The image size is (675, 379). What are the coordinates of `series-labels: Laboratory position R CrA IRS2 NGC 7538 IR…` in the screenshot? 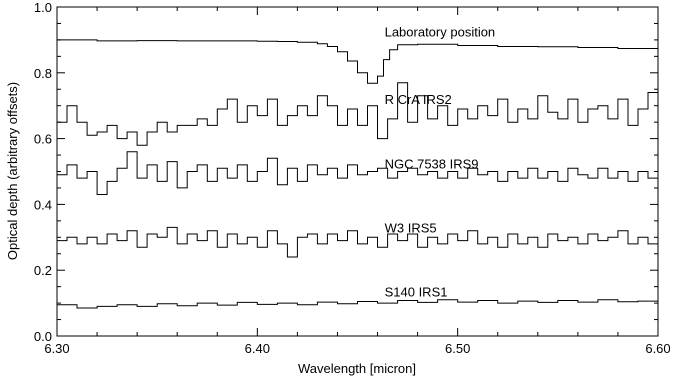 It's located at (440, 162).